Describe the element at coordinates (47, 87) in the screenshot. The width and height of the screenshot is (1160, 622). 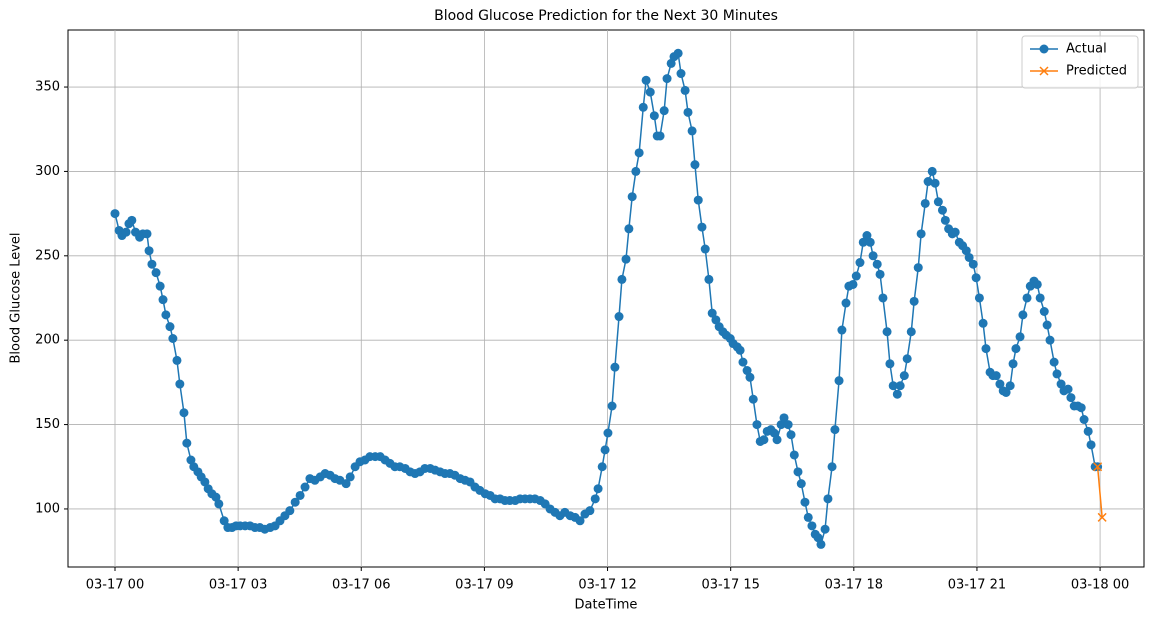
I see `y-tick-label: 350` at that location.